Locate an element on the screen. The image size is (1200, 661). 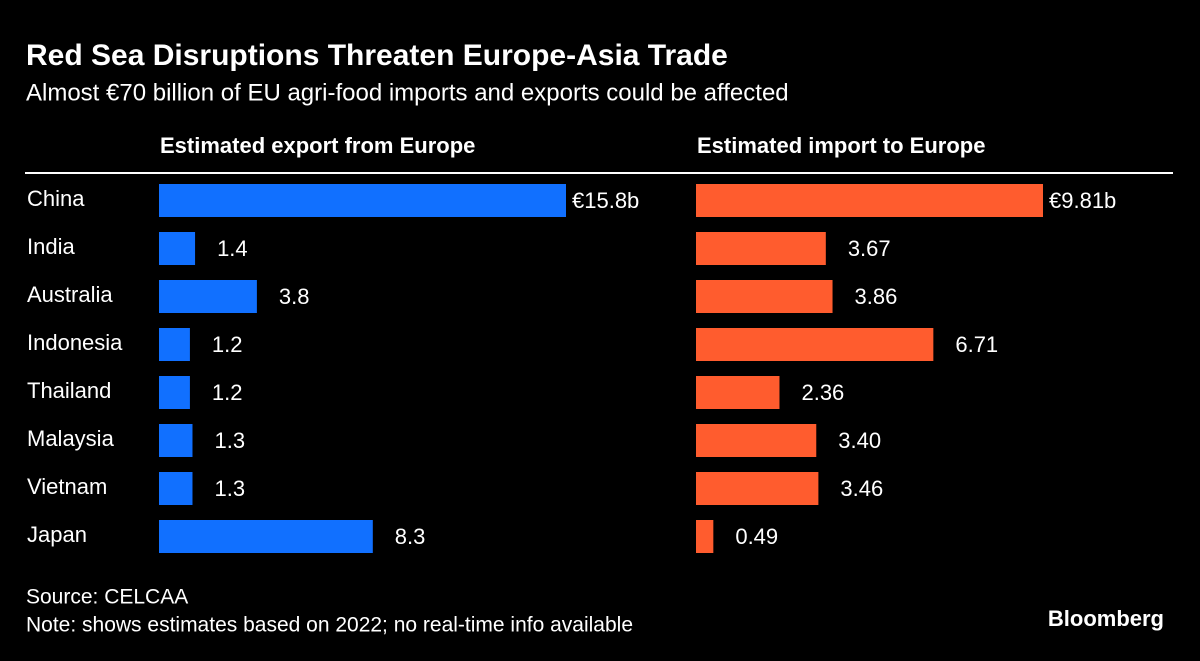
source: Source: CELCAA is located at coordinates (107, 597).